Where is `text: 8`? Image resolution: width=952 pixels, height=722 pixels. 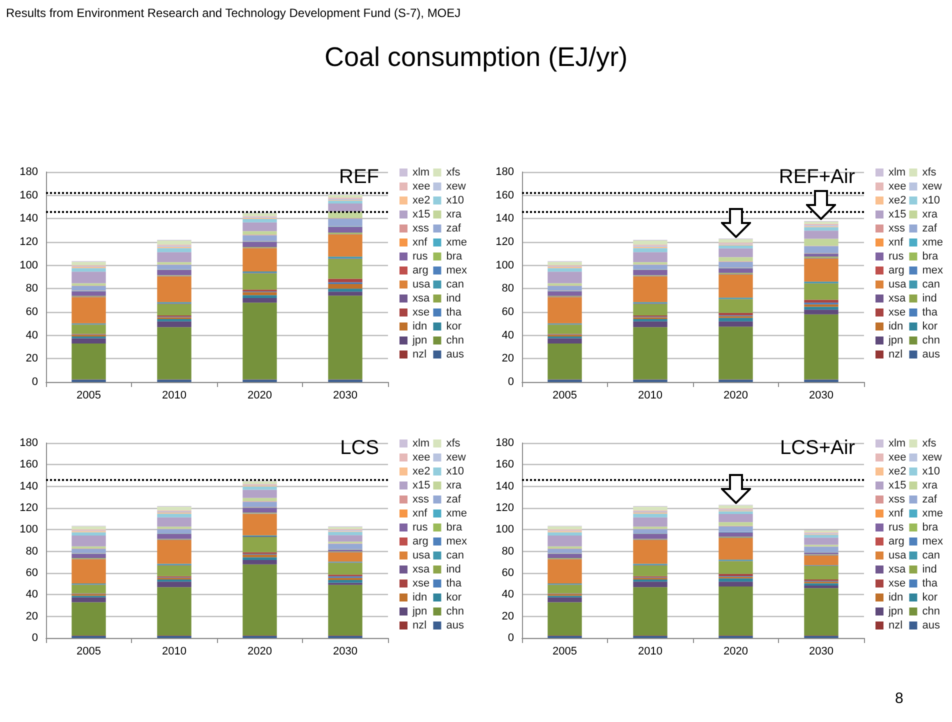 text: 8 is located at coordinates (899, 698).